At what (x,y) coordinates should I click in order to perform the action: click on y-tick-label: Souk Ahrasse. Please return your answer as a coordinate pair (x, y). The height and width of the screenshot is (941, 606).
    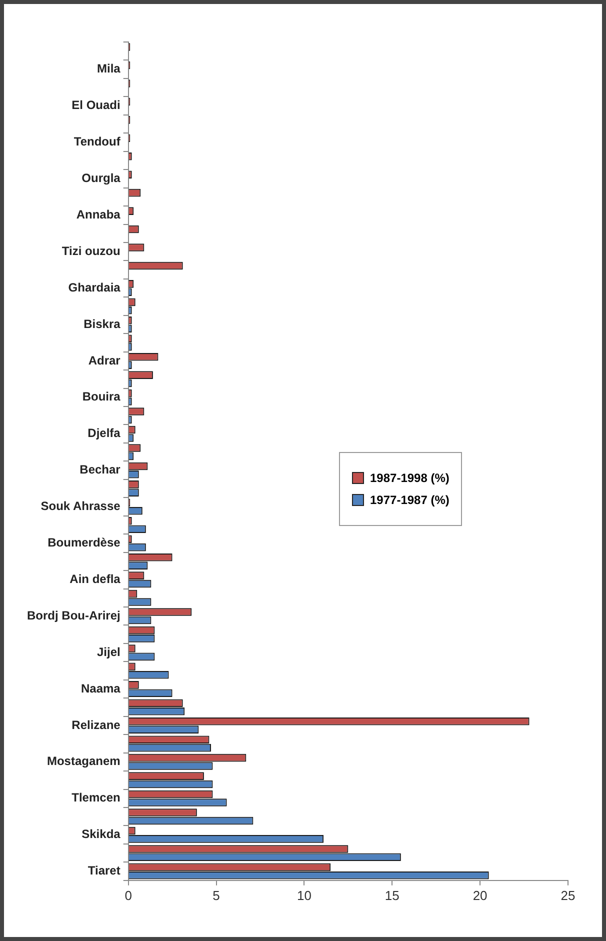
    Looking at the image, I should click on (80, 506).